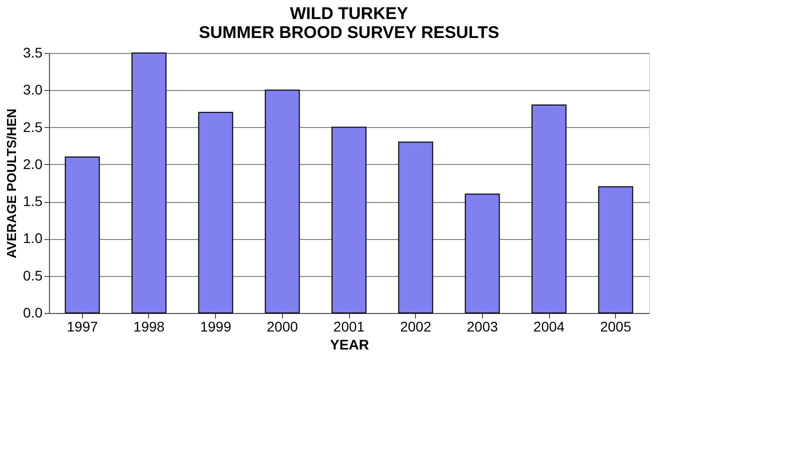  Describe the element at coordinates (82, 326) in the screenshot. I see `x-tick-label: 1997` at that location.